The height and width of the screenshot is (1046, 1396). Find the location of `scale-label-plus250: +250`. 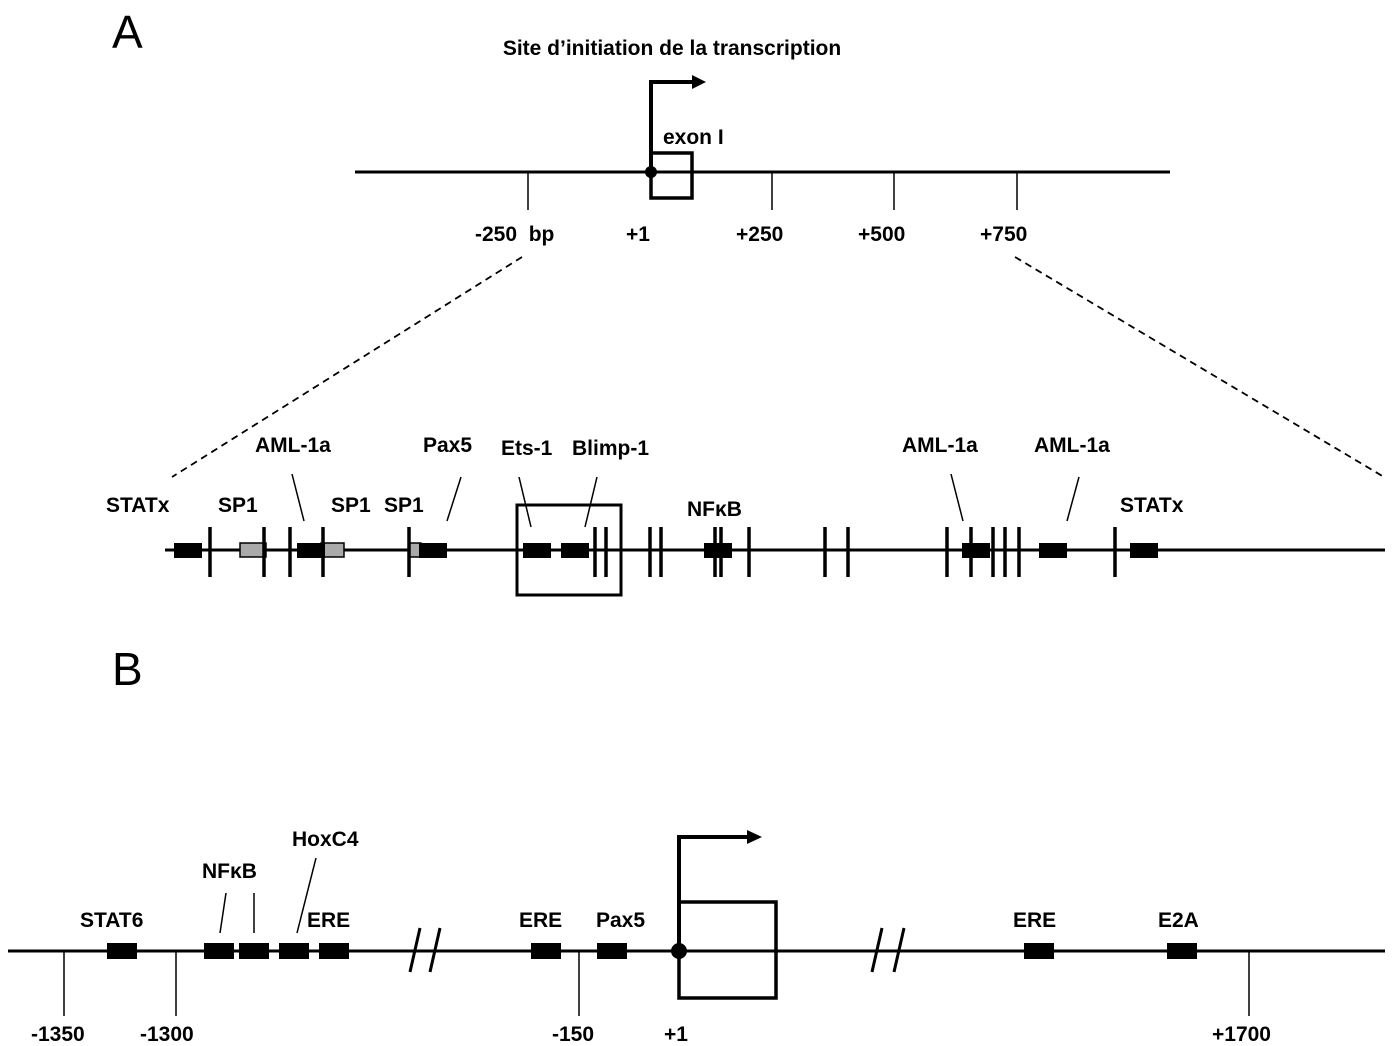

scale-label-plus250: +250 is located at coordinates (759, 234).